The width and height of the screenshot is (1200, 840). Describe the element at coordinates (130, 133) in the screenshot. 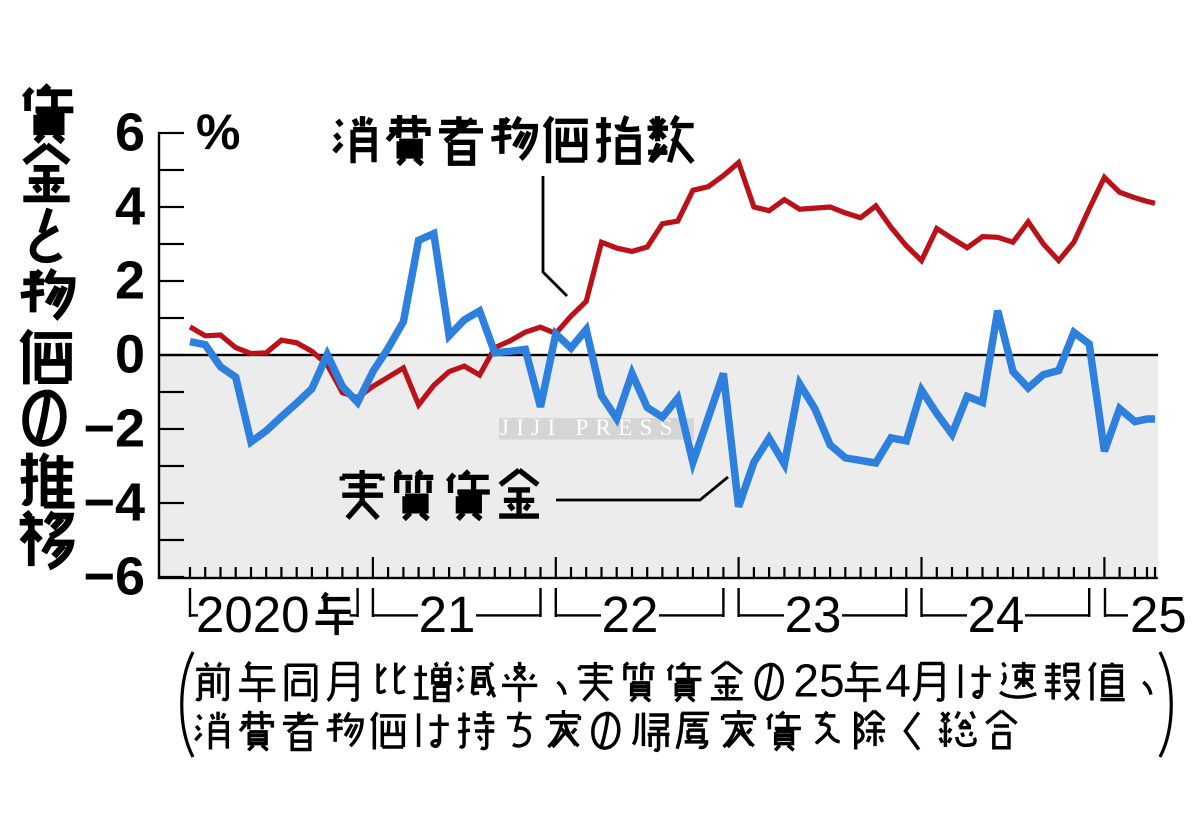

I see `svg-text: 6` at that location.